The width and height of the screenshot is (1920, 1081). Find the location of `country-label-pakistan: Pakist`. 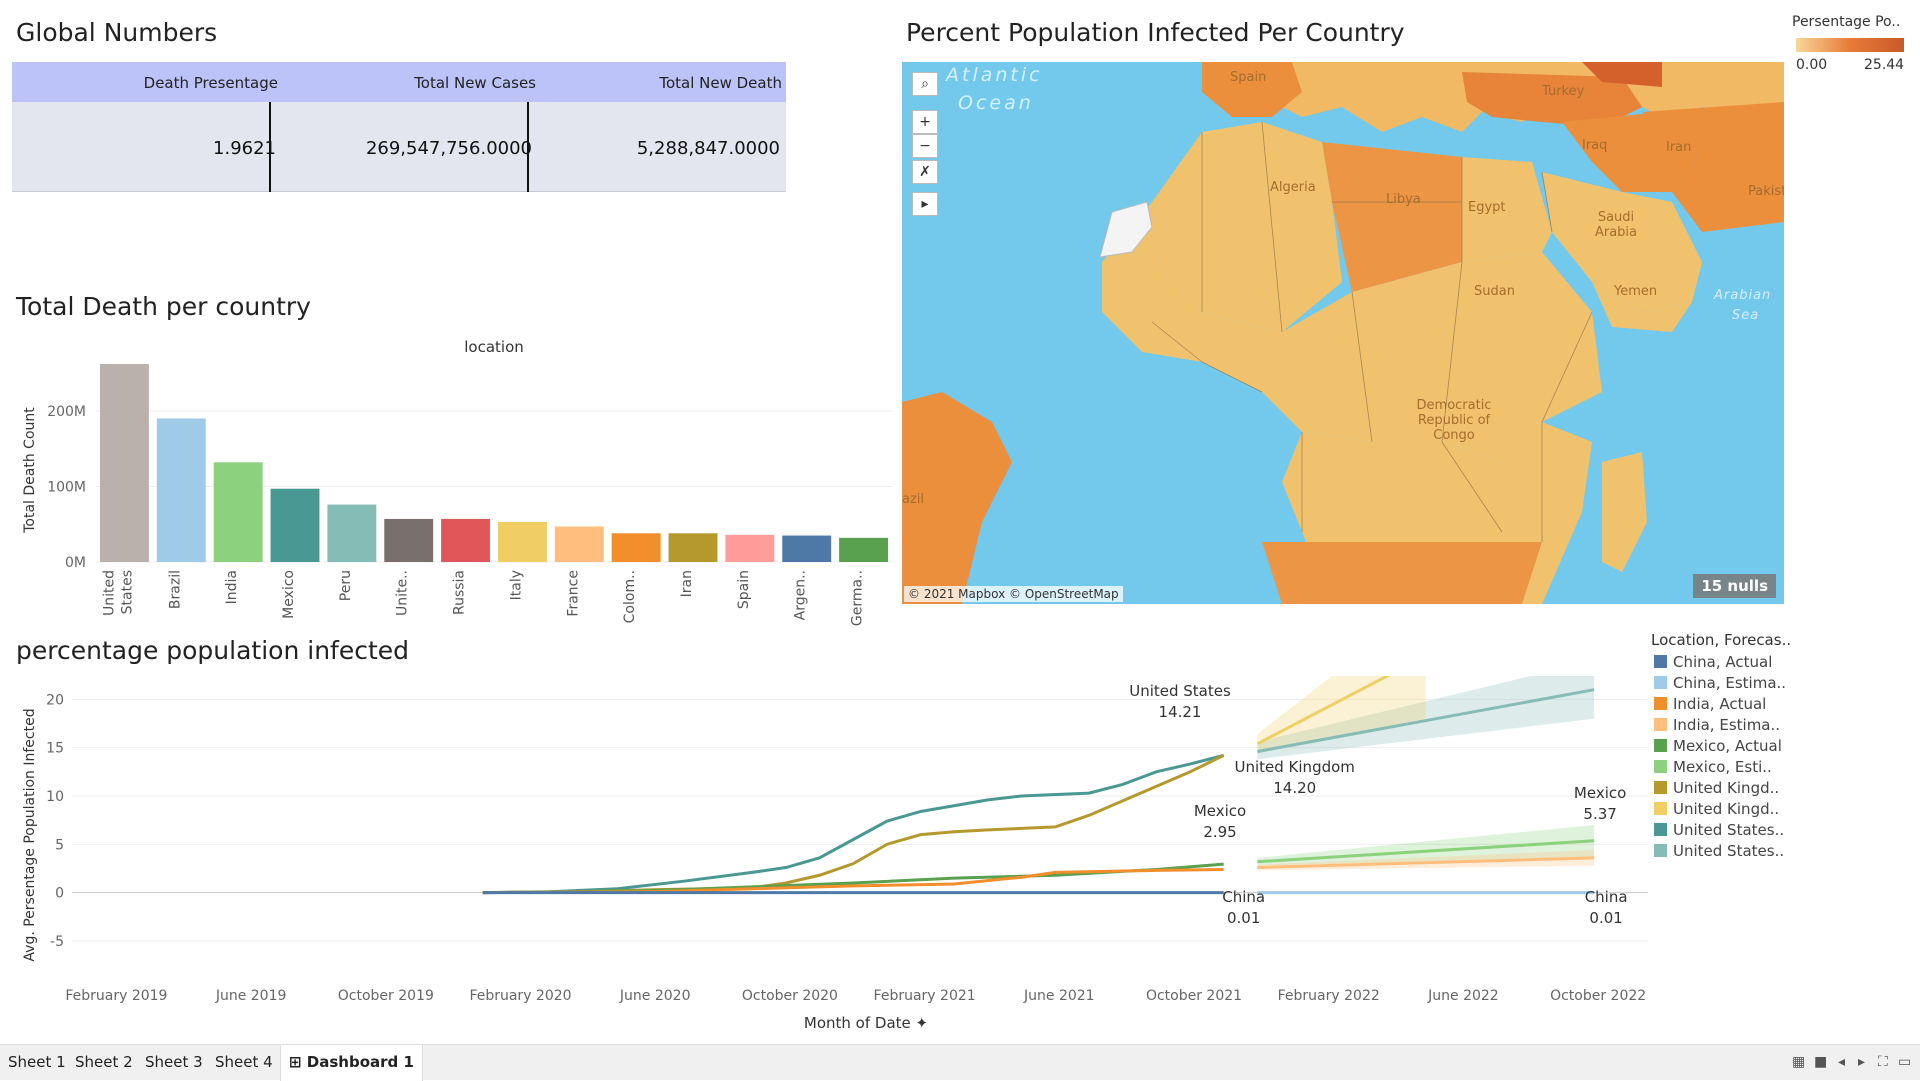

country-label-pakistan: Pakist is located at coordinates (1766, 191).